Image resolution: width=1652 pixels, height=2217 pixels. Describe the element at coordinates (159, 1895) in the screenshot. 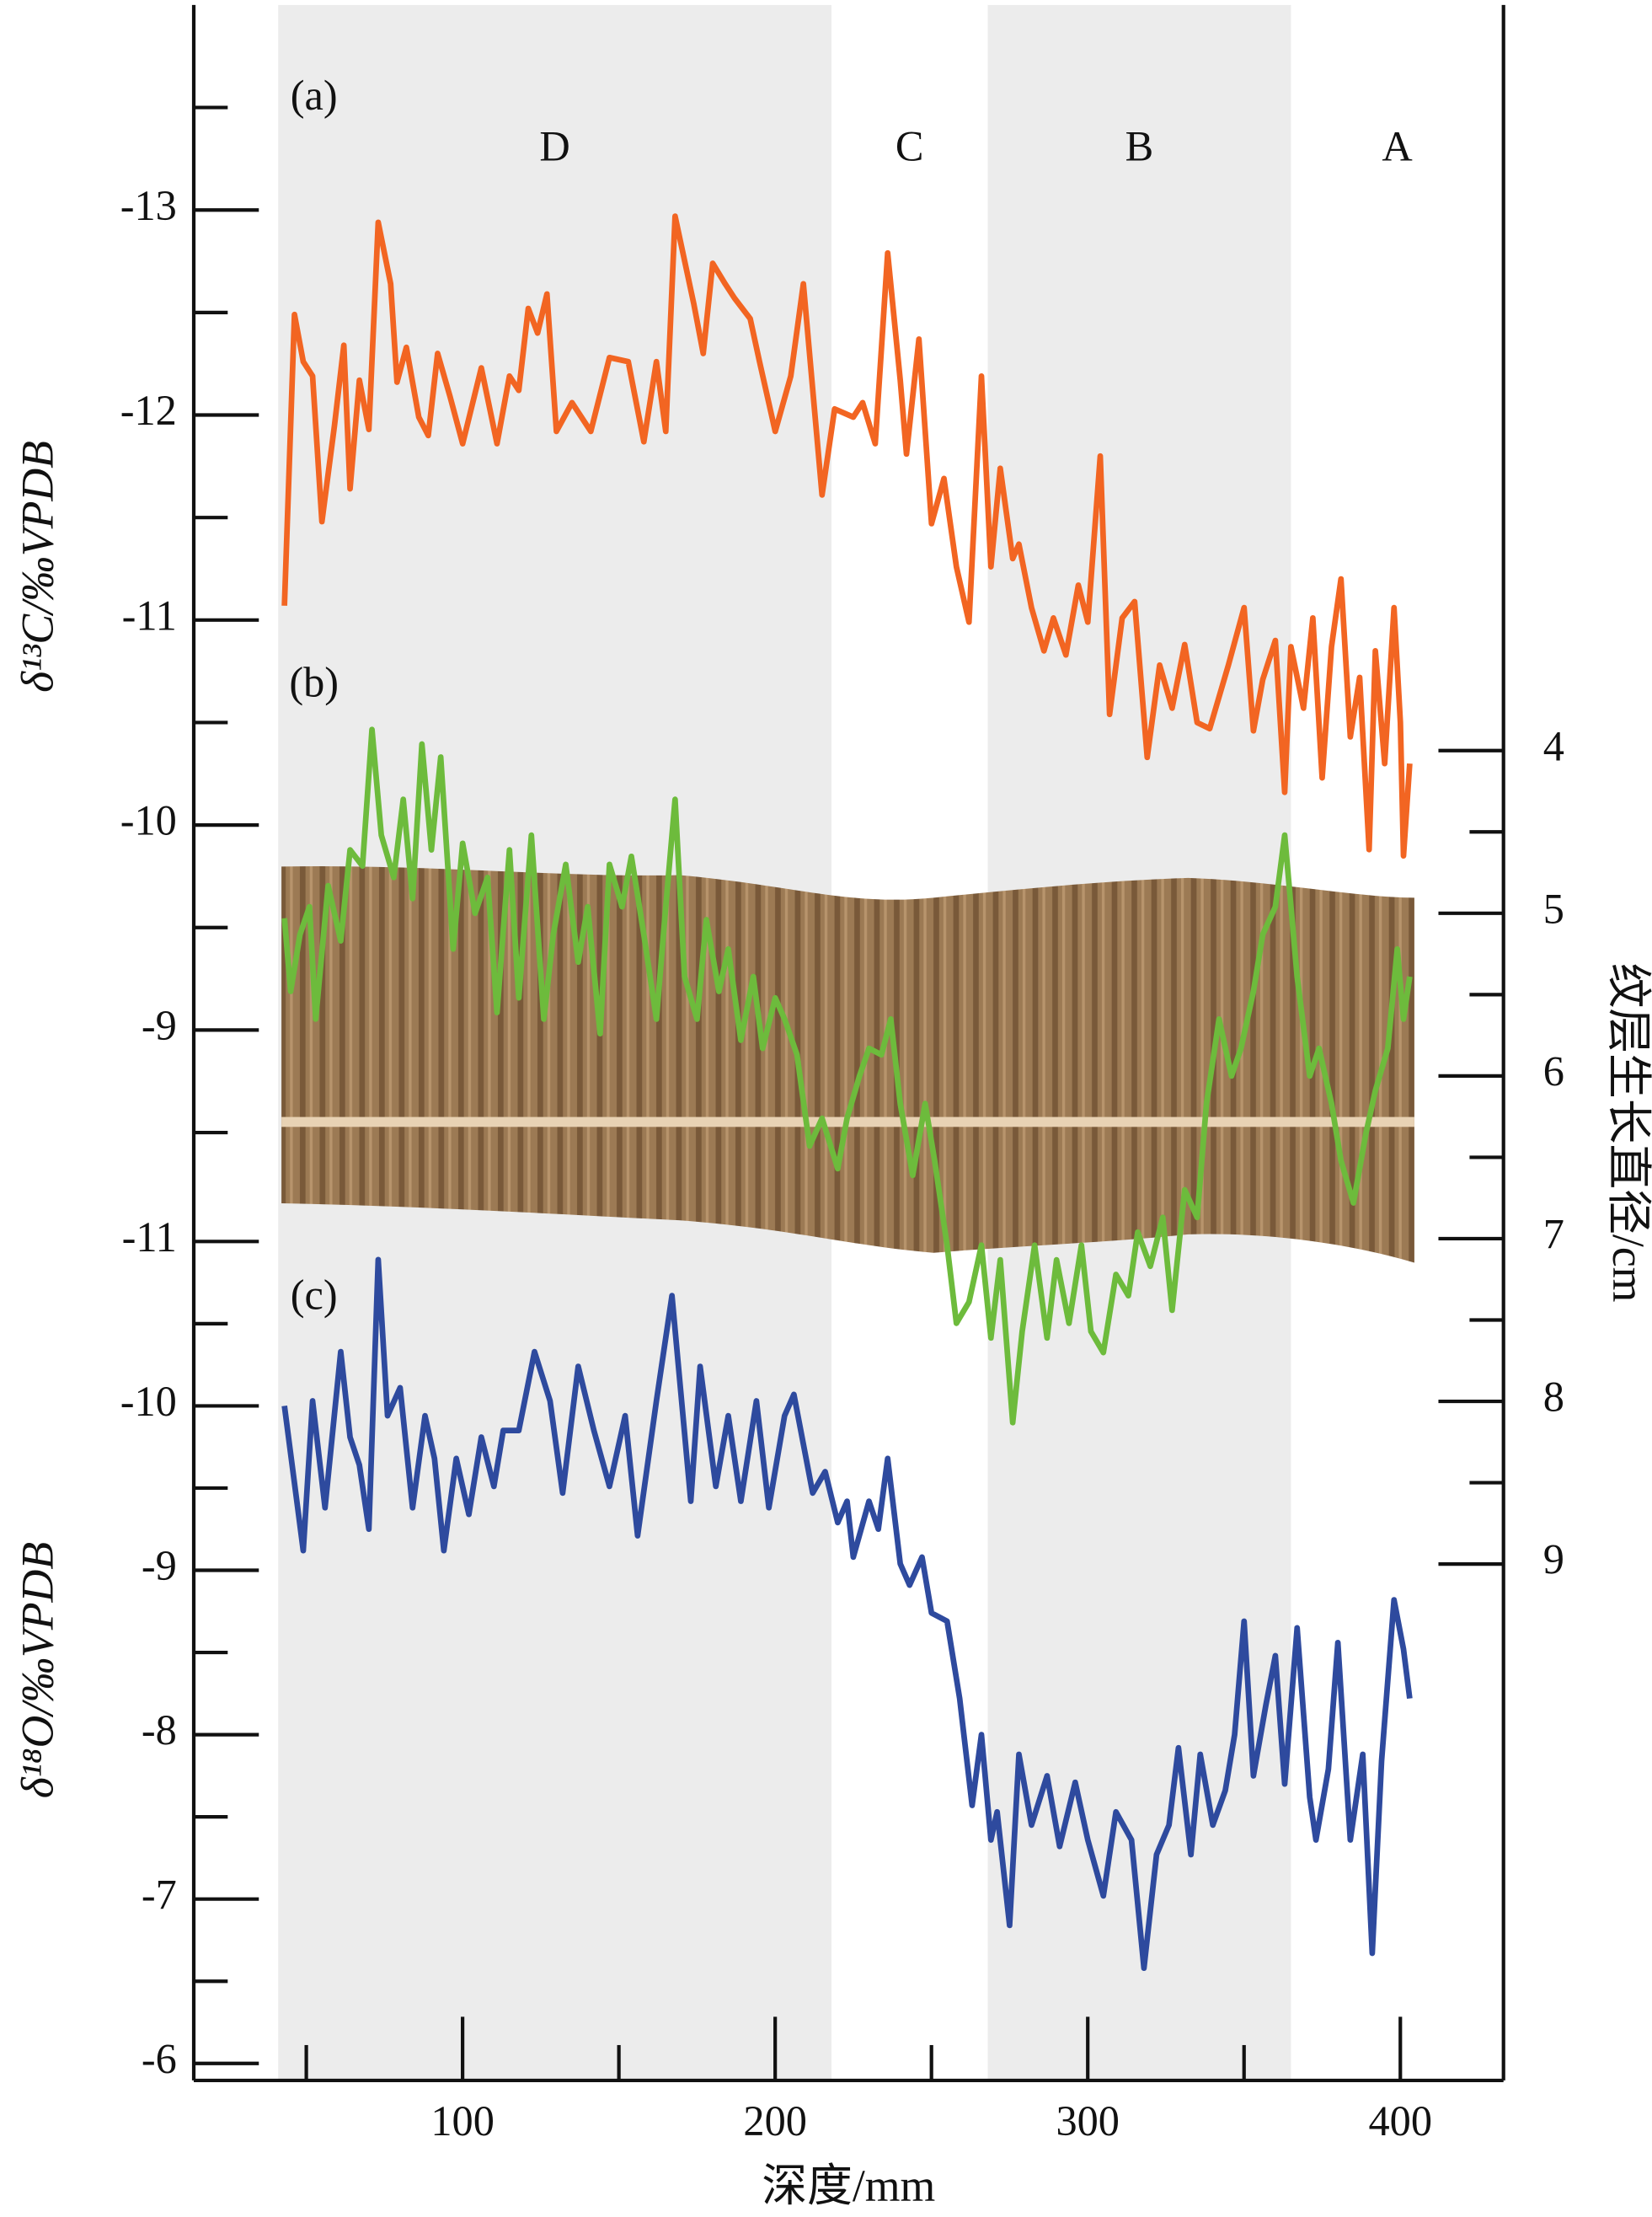

I see `y3-tick-label: -7` at that location.